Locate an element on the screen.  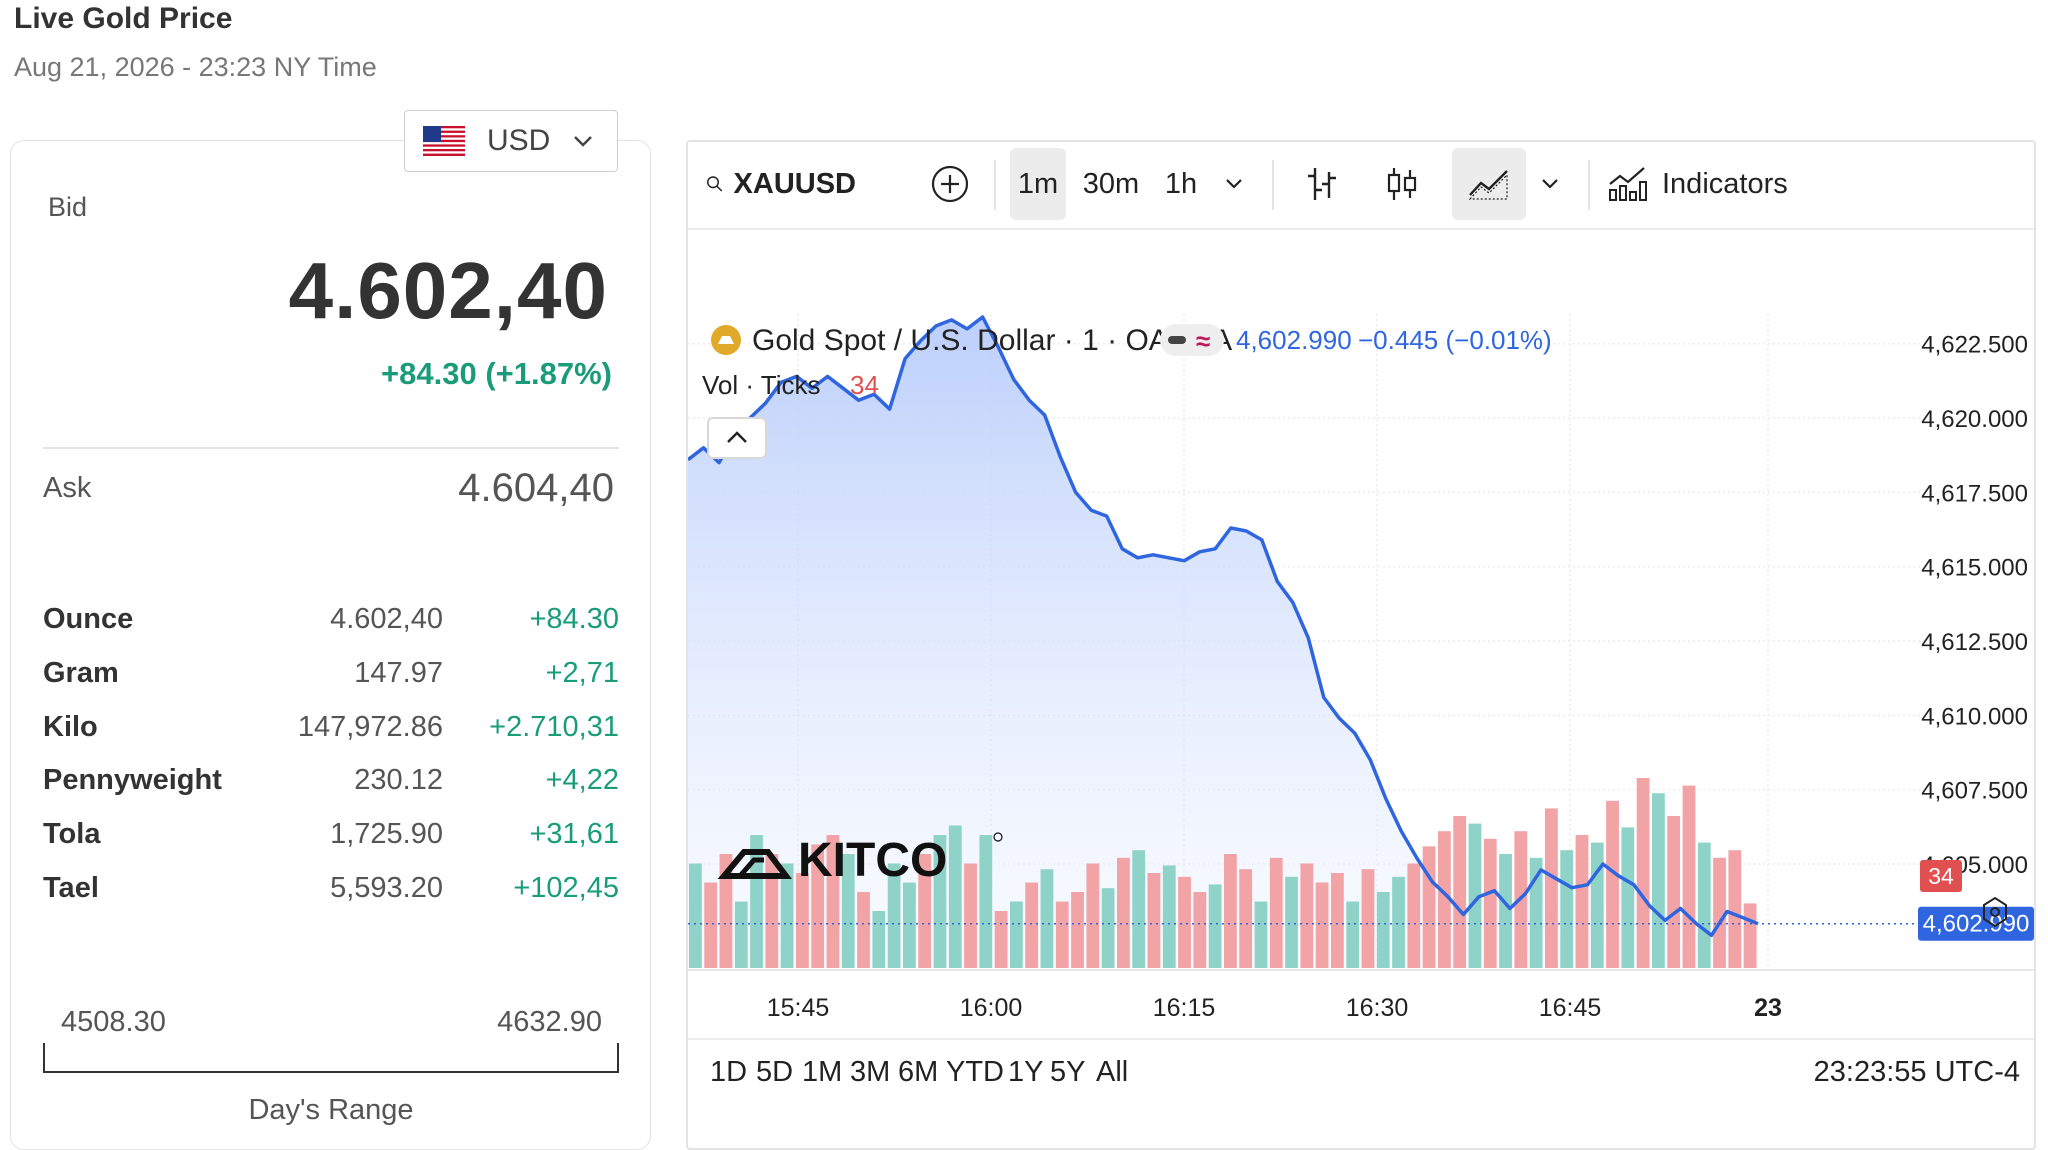
ask-price: 4.604,40 is located at coordinates (536, 488).